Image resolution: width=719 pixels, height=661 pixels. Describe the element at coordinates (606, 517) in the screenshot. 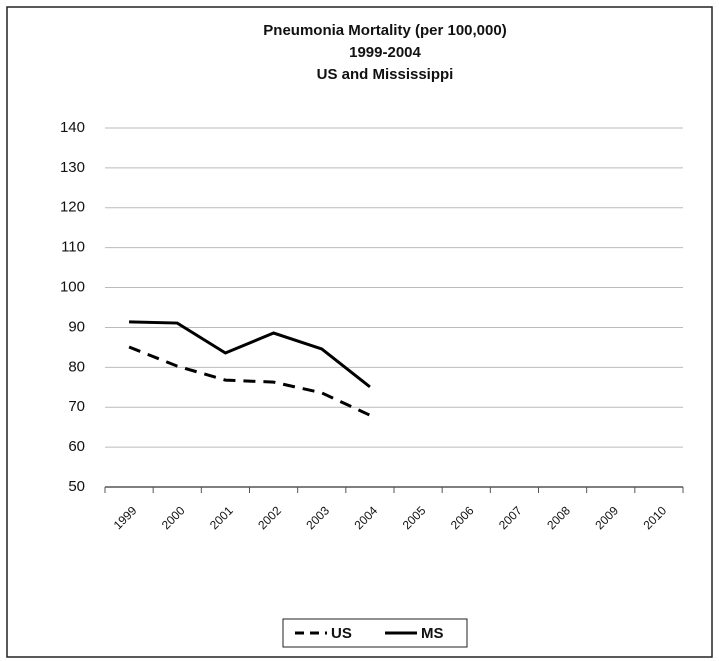

I see `x-tick-label: 2009` at that location.